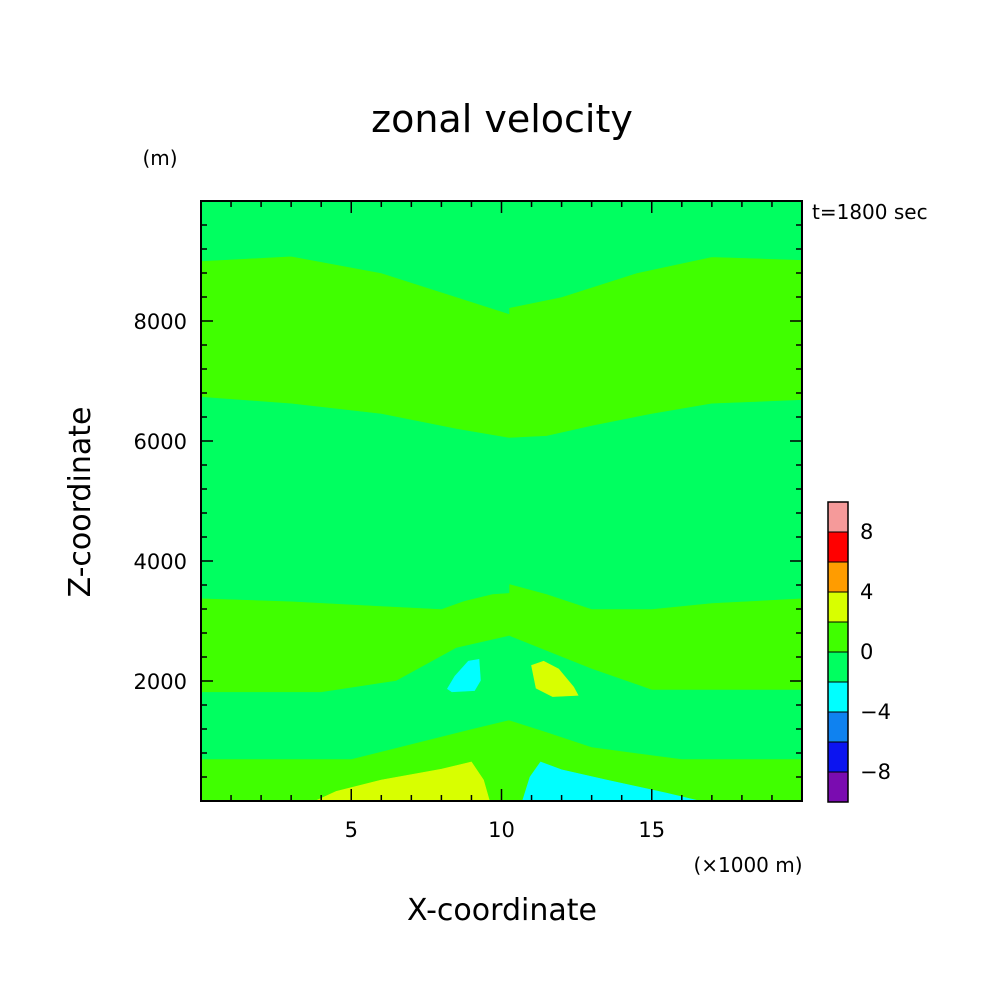  What do you see at coordinates (870, 212) in the screenshot?
I see `time-label: t=1800 sec` at bounding box center [870, 212].